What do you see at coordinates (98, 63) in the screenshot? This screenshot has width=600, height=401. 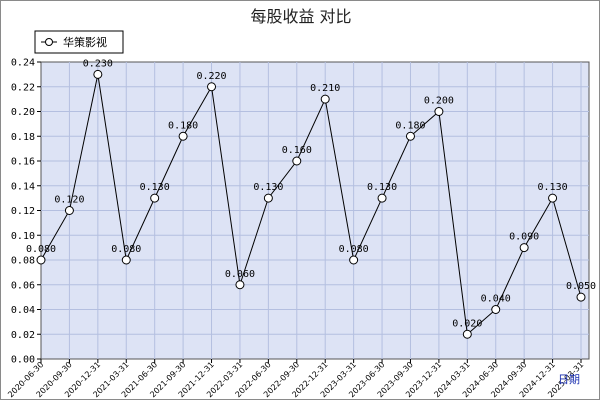 I see `data-label: 0.230` at bounding box center [98, 63].